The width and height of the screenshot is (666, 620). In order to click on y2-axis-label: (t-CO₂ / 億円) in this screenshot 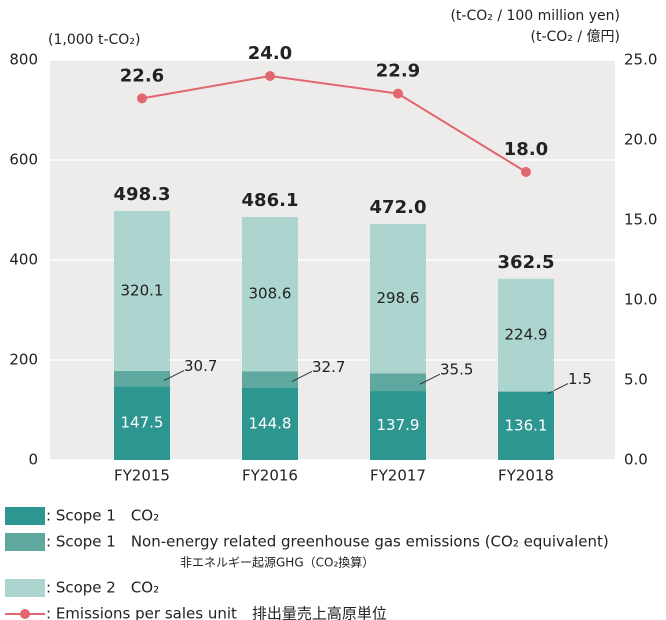, I will do `click(576, 37)`.